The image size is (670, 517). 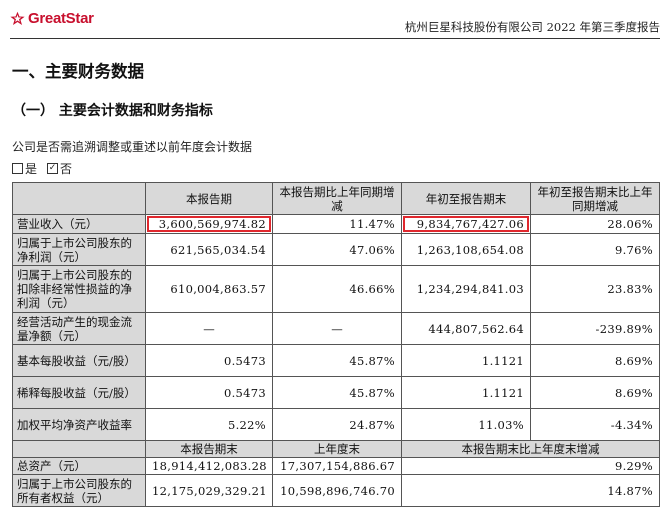 I want to click on header-divider, so click(x=335, y=38).